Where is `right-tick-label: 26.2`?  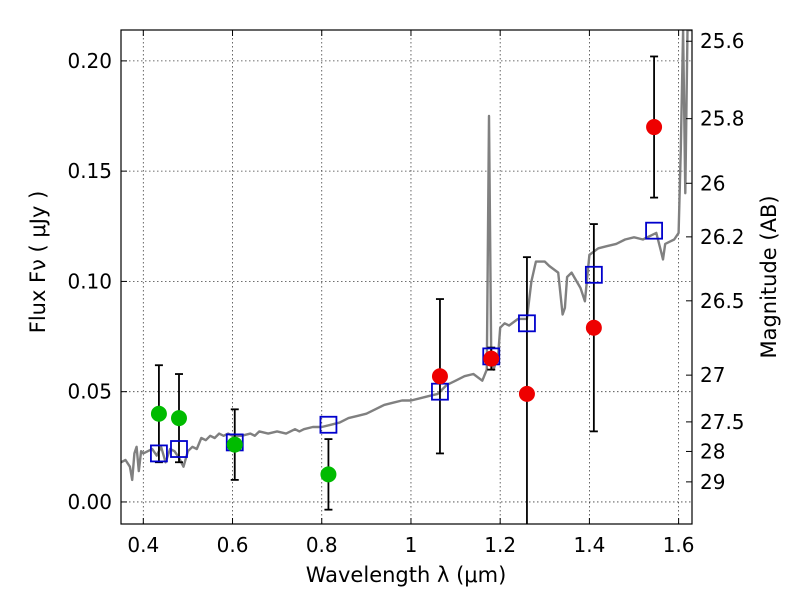
right-tick-label: 26.2 is located at coordinates (722, 237).